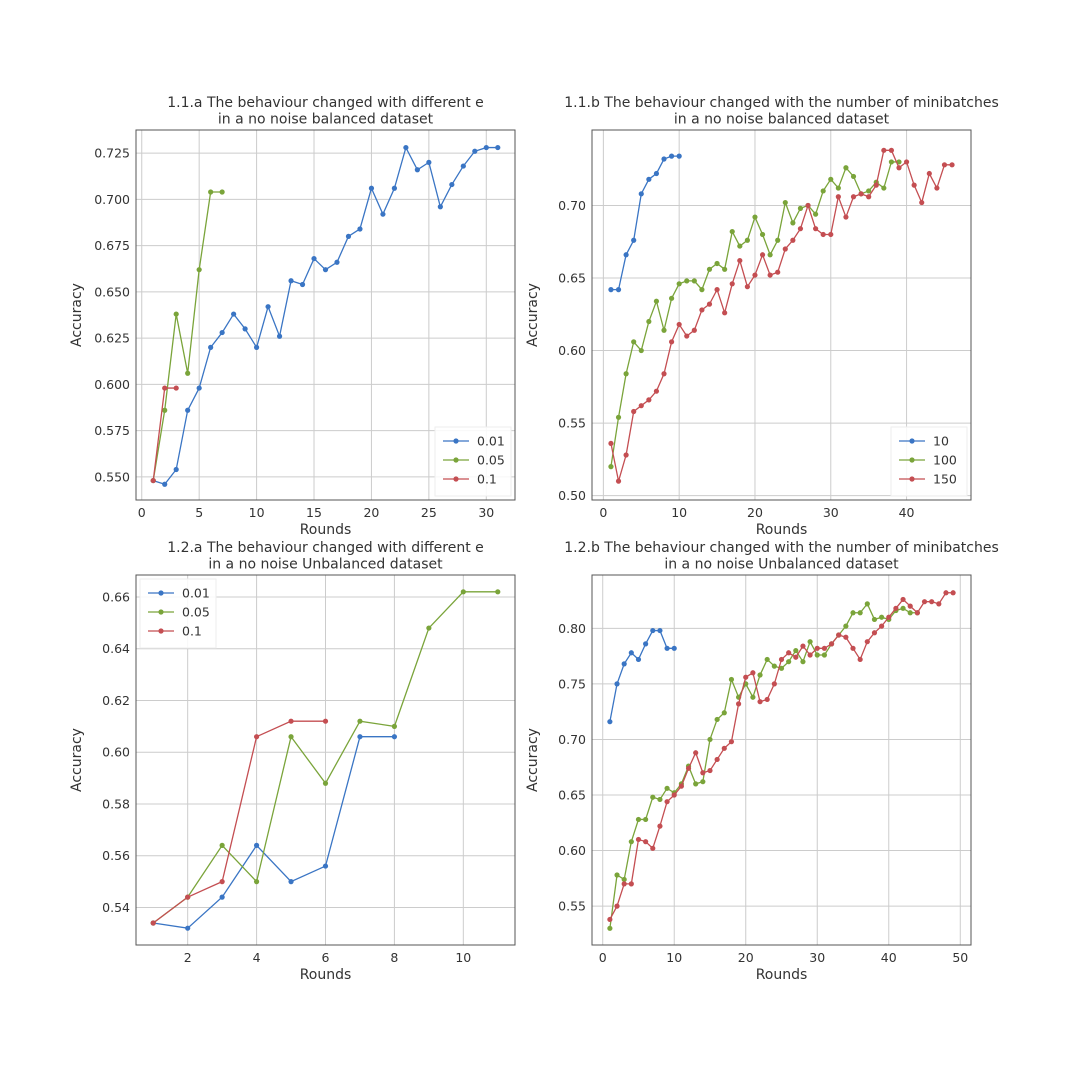 Image resolution: width=1080 pixels, height=1080 pixels. What do you see at coordinates (486, 512) in the screenshot?
I see `x-tick-label: 30` at bounding box center [486, 512].